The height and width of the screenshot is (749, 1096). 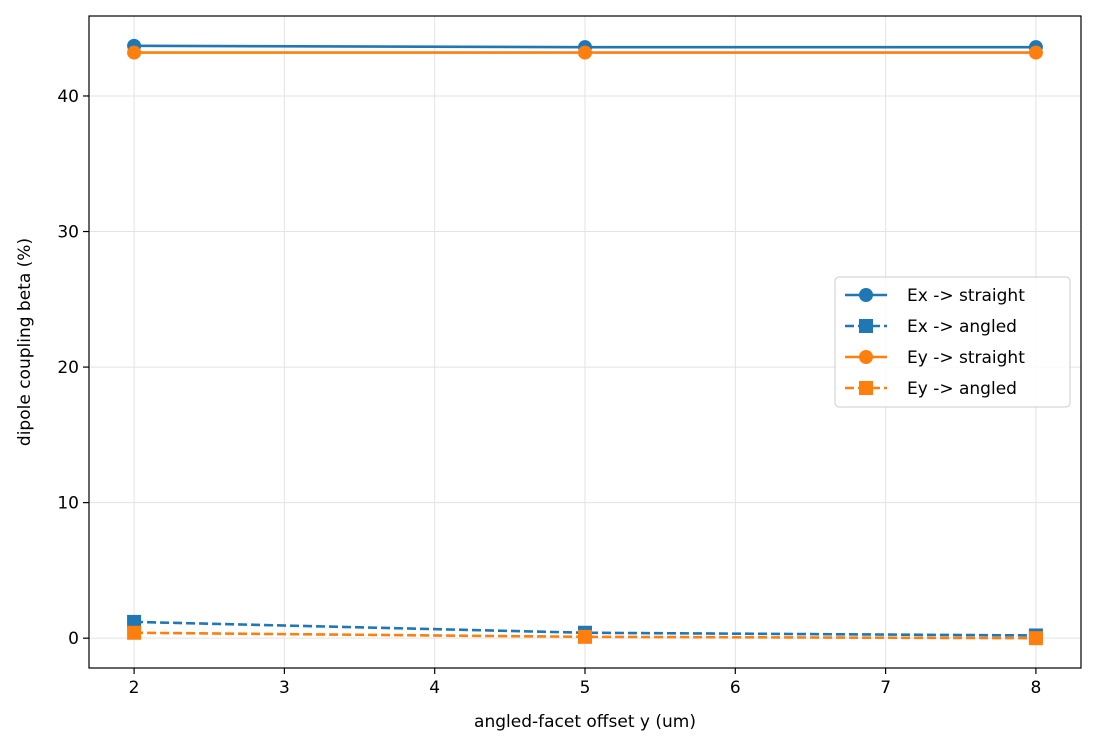 I want to click on x-tick-label: 6, so click(x=735, y=688).